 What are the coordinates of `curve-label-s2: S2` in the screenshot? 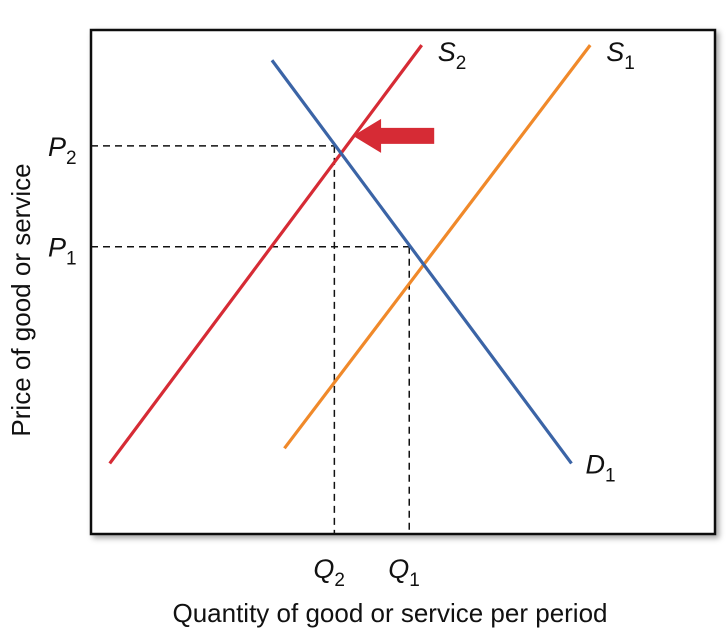 It's located at (452, 55).